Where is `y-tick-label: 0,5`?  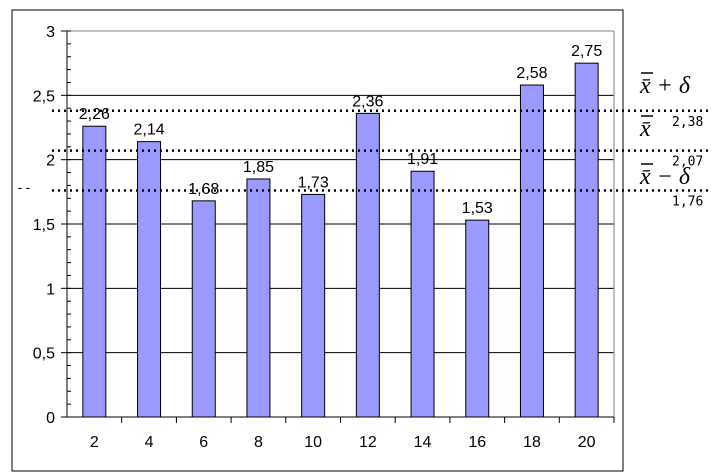
y-tick-label: 0,5 is located at coordinates (44, 354).